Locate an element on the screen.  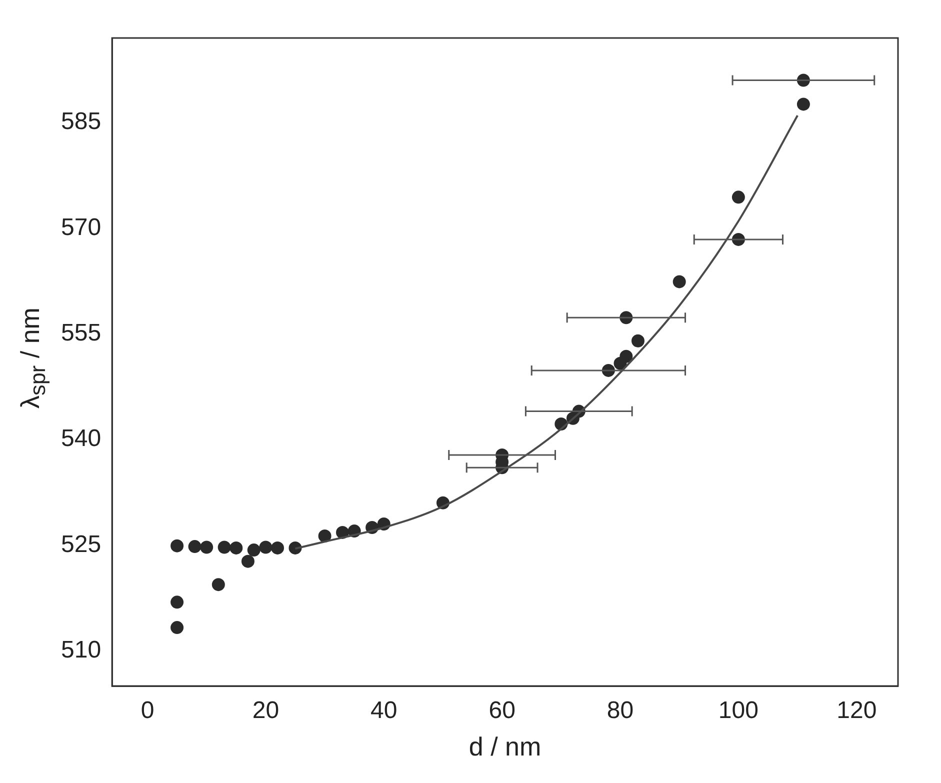
x-tick-label: 80 is located at coordinates (620, 710).